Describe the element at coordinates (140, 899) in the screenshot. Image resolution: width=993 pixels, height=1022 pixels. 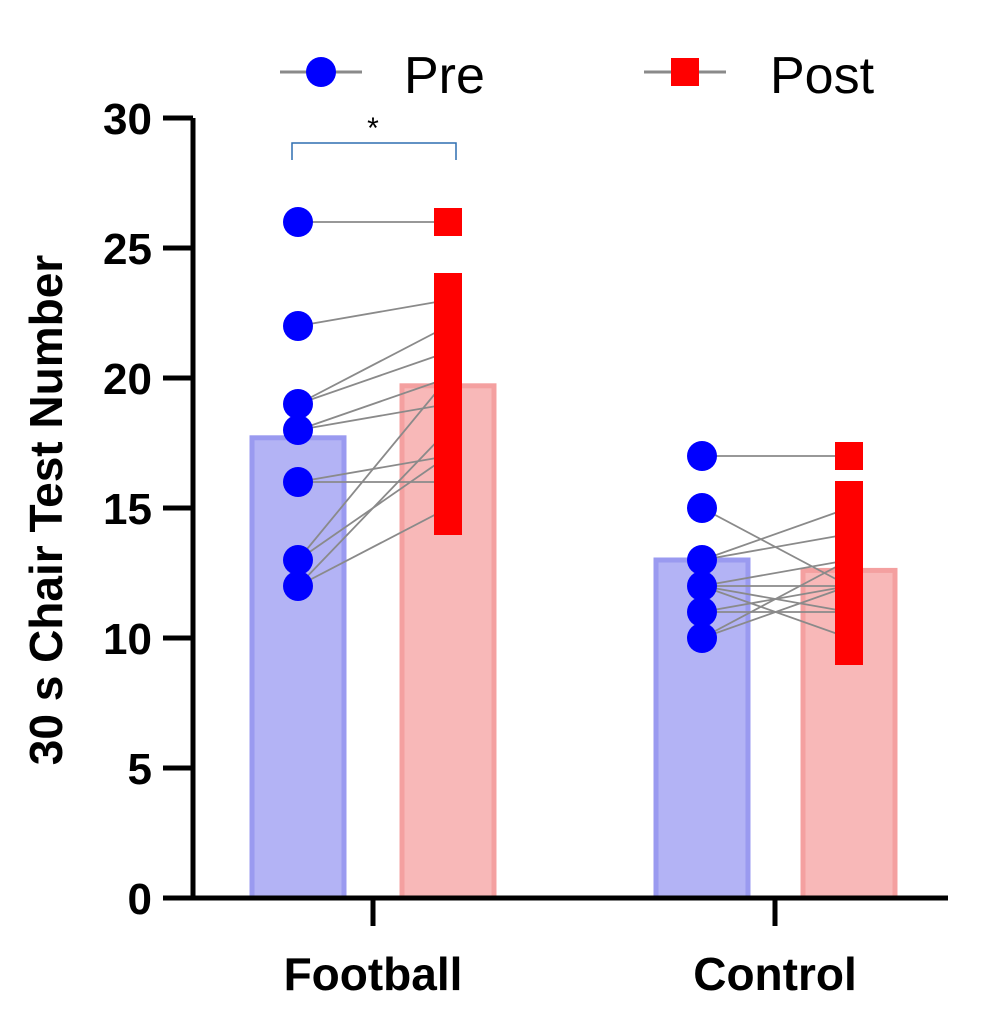
I see `y-tick-label: 0` at that location.